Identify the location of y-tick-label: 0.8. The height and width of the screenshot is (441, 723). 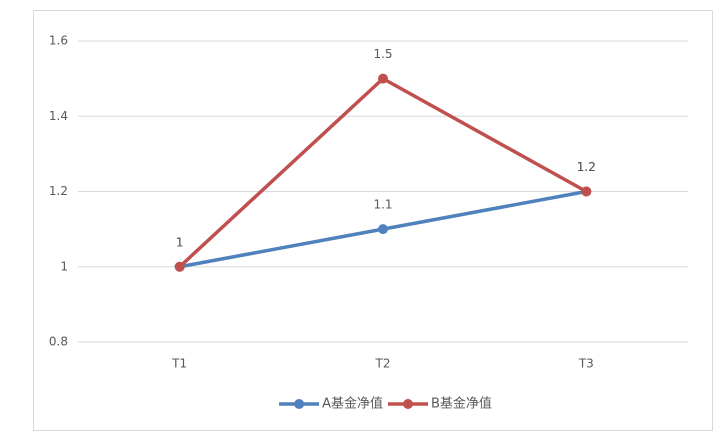
(58, 342).